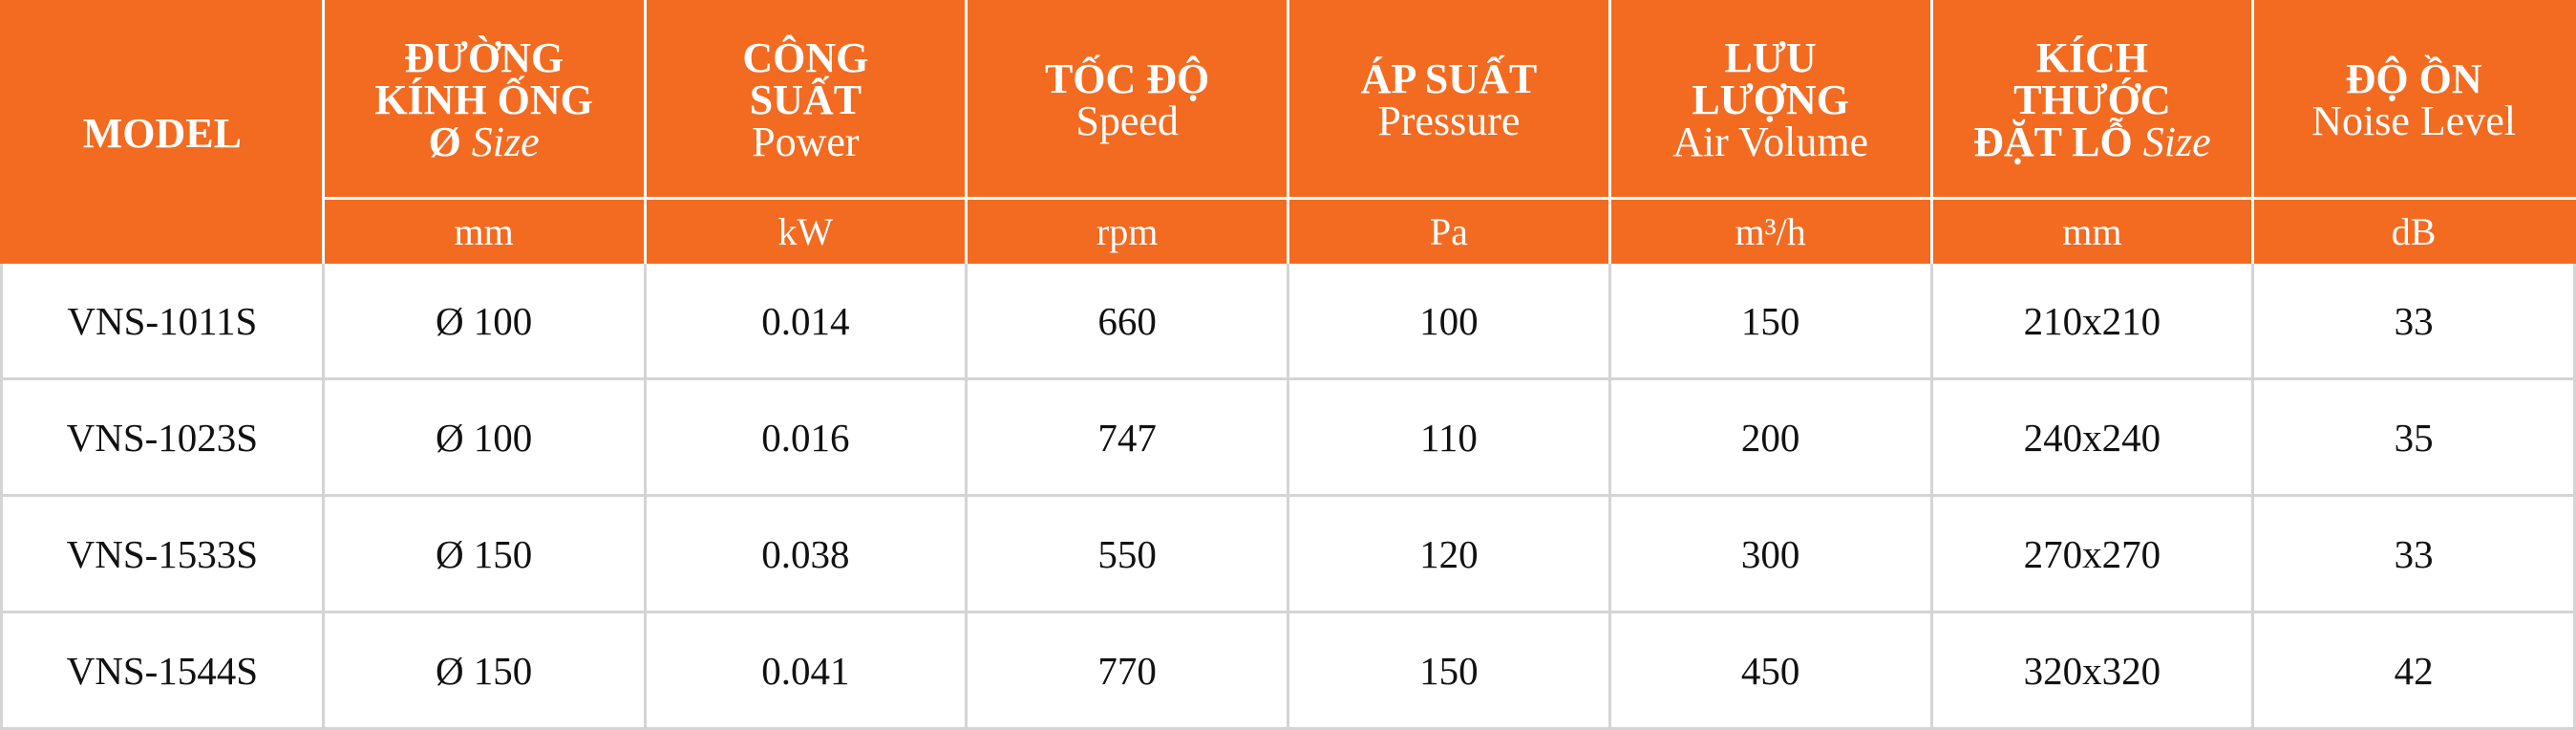  I want to click on header-subtitle: Speed, so click(1127, 120).